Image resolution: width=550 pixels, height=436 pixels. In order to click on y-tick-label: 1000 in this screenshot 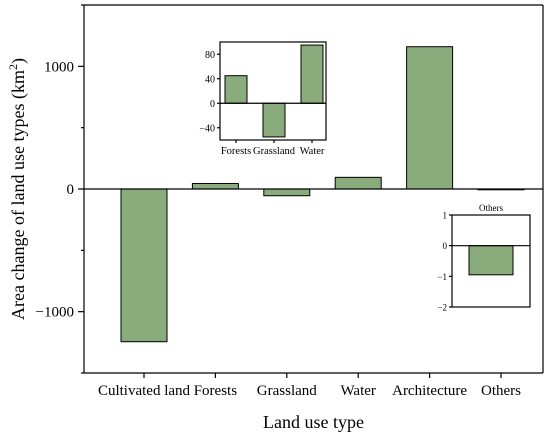, I will do `click(59, 67)`.